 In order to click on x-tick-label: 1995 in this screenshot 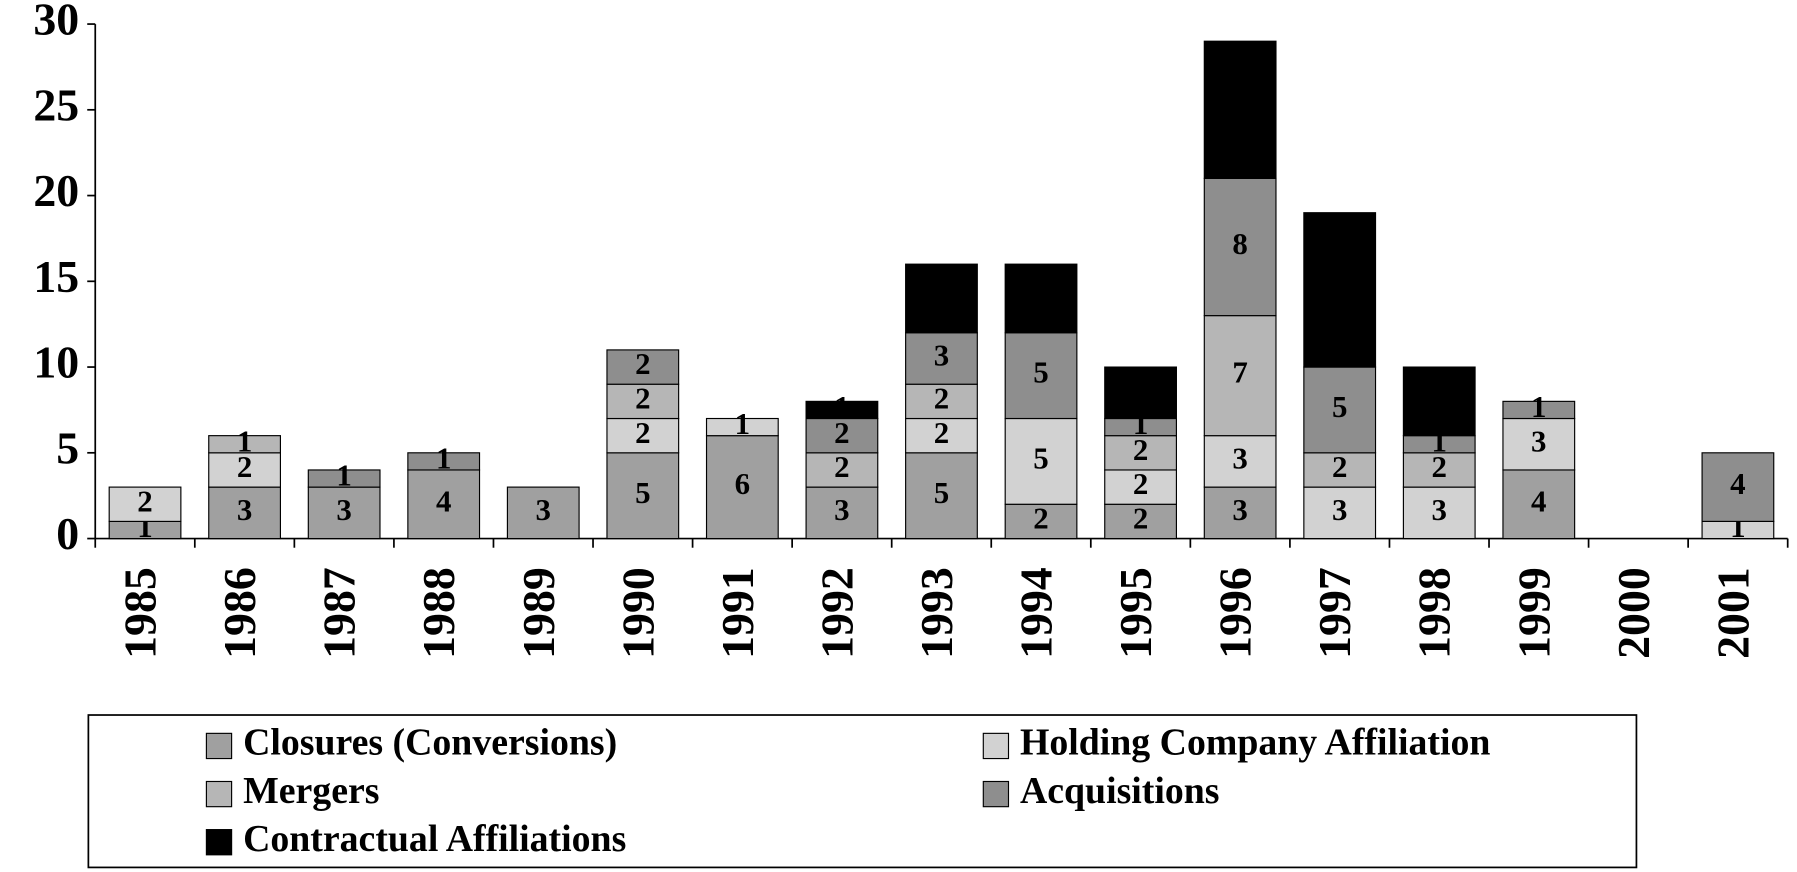, I will do `click(1135, 613)`.